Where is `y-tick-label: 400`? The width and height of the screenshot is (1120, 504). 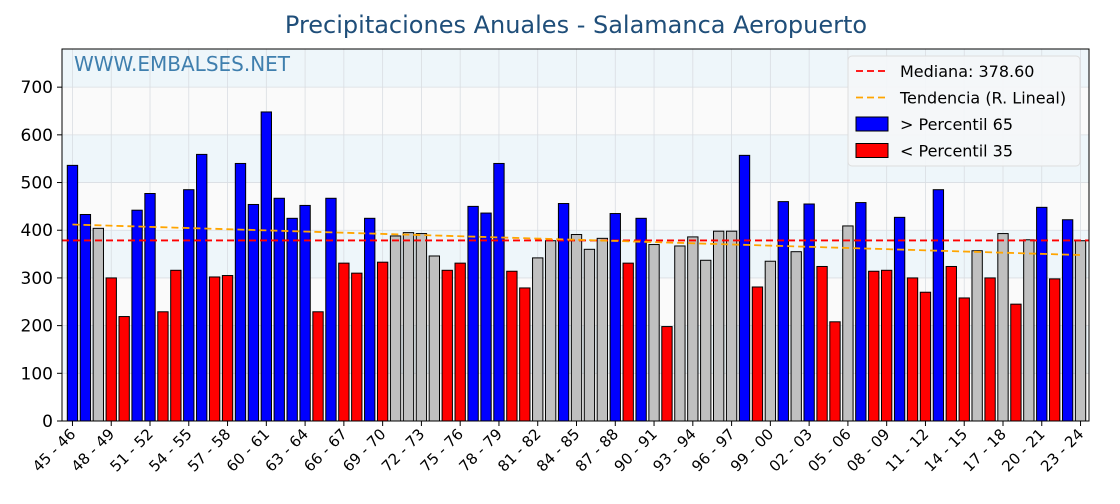 y-tick-label: 400 is located at coordinates (37, 231).